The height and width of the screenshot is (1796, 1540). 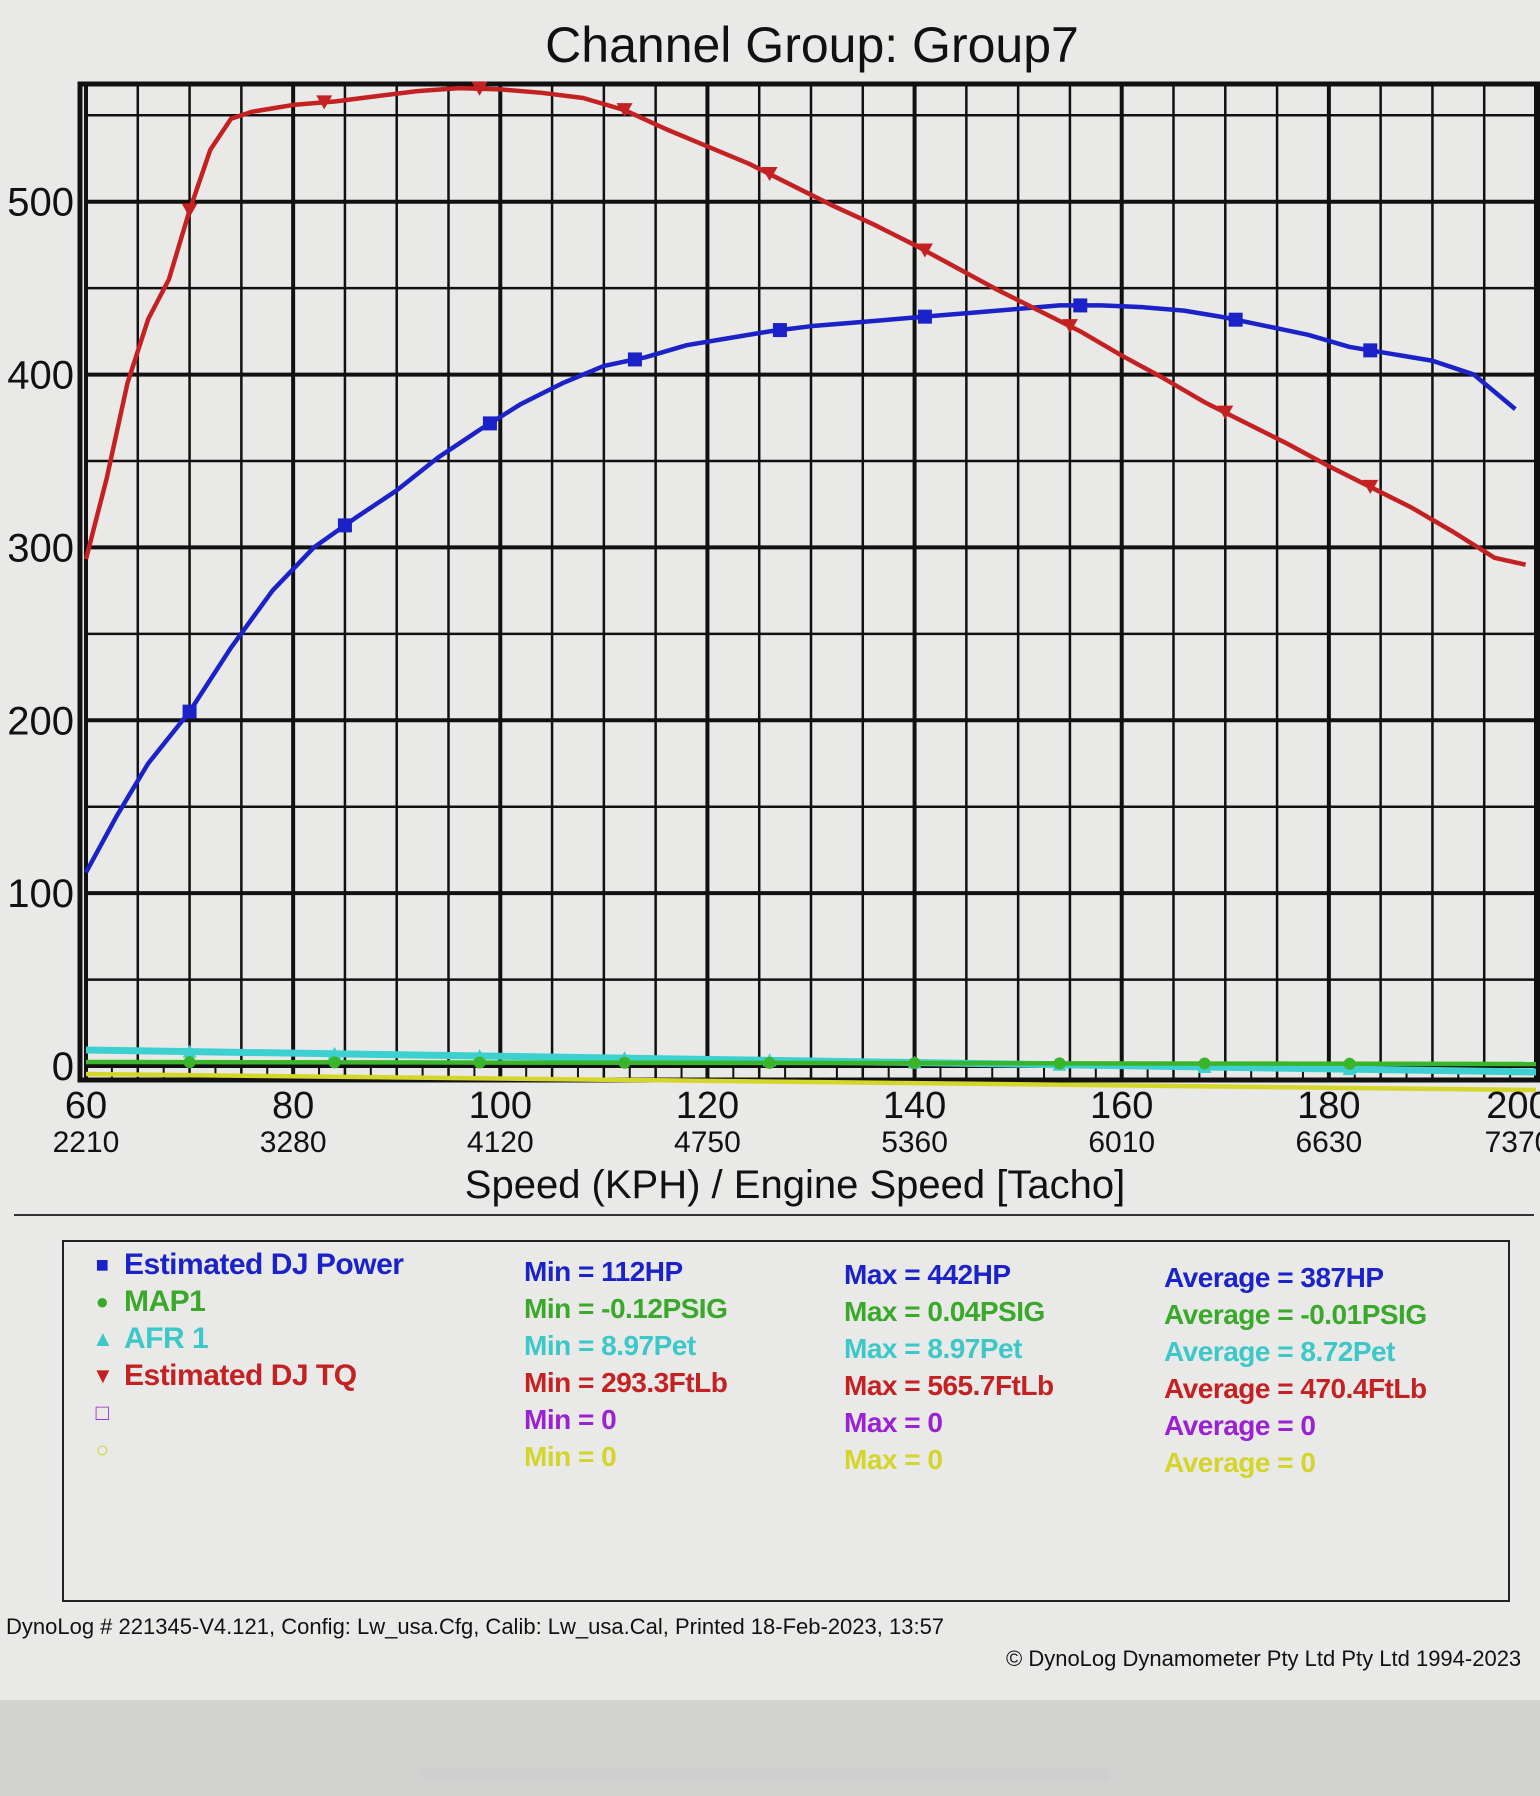 What do you see at coordinates (40, 721) in the screenshot?
I see `y-tick-label: 200` at bounding box center [40, 721].